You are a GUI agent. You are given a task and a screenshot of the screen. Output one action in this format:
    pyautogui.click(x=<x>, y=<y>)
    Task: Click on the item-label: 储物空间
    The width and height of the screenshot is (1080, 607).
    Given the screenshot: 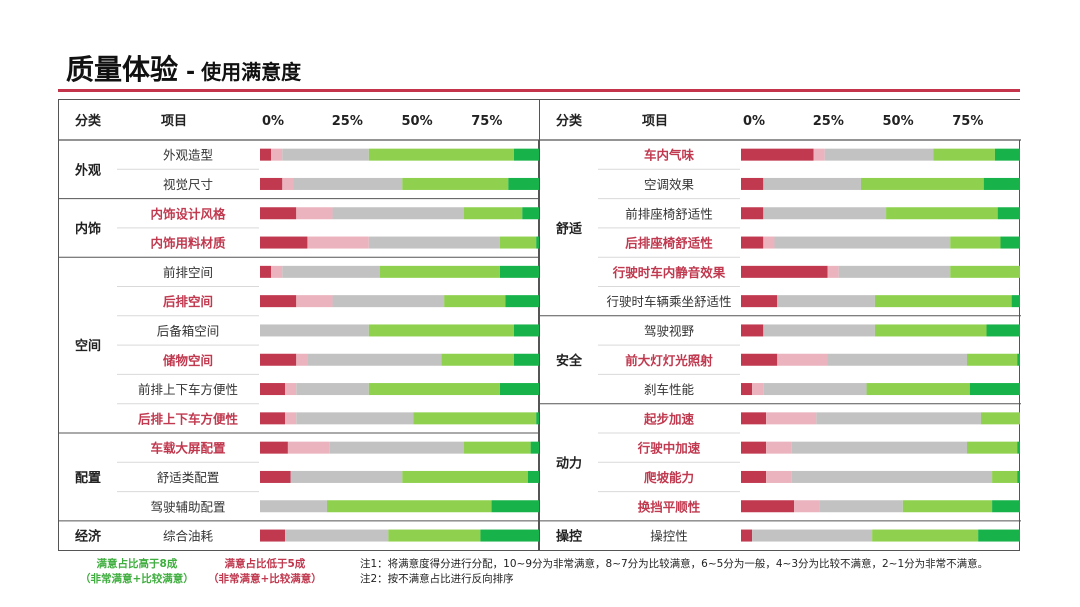 What is the action you would take?
    pyautogui.click(x=187, y=360)
    